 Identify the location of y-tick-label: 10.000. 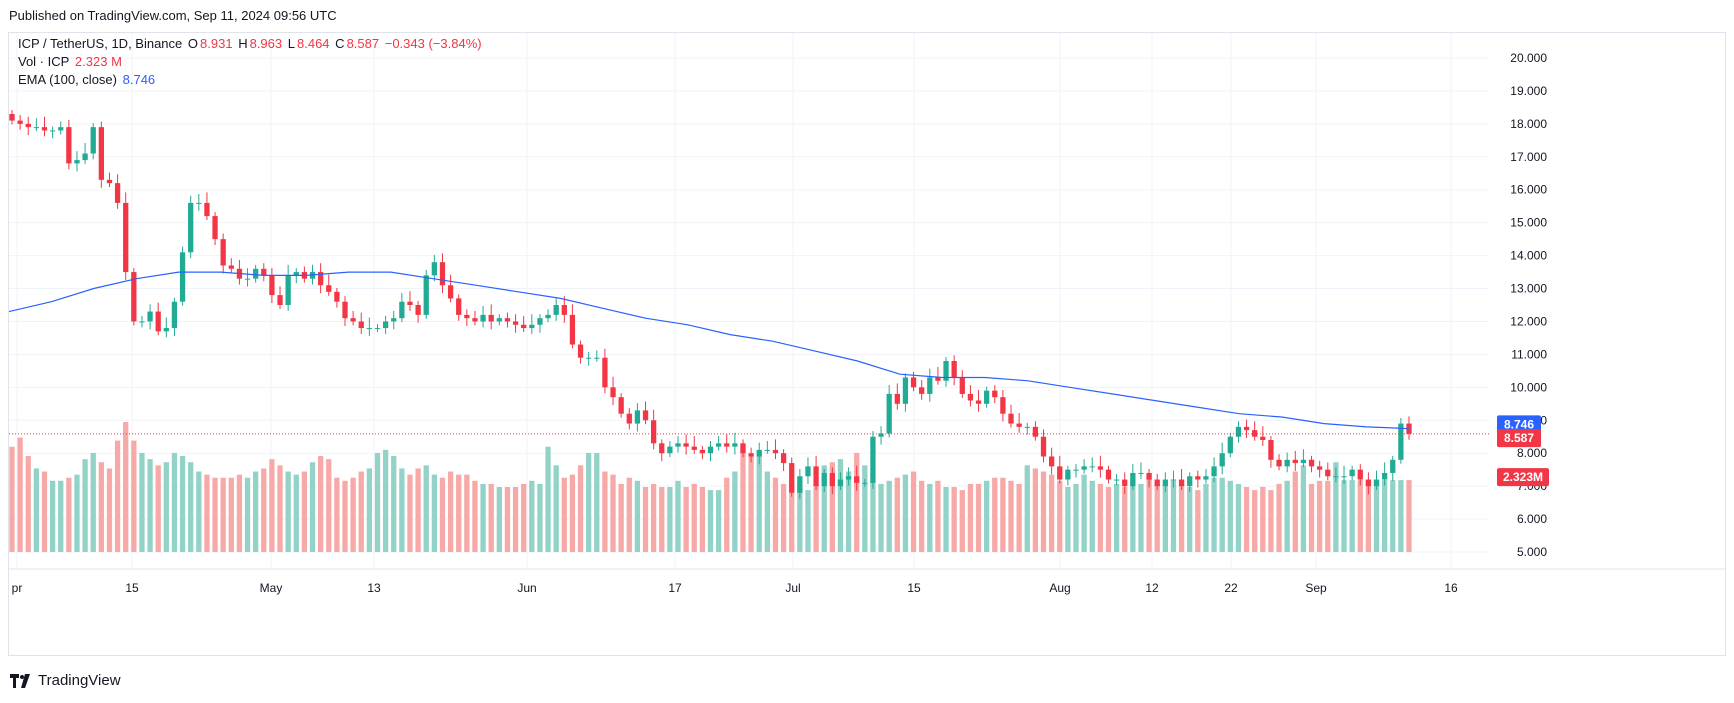
(1528, 387).